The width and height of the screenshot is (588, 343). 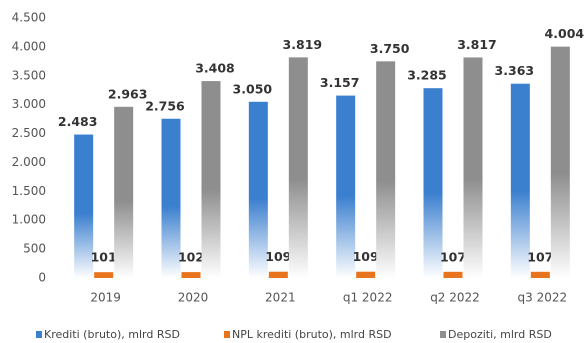 I want to click on value-label: 4.004, so click(x=565, y=33).